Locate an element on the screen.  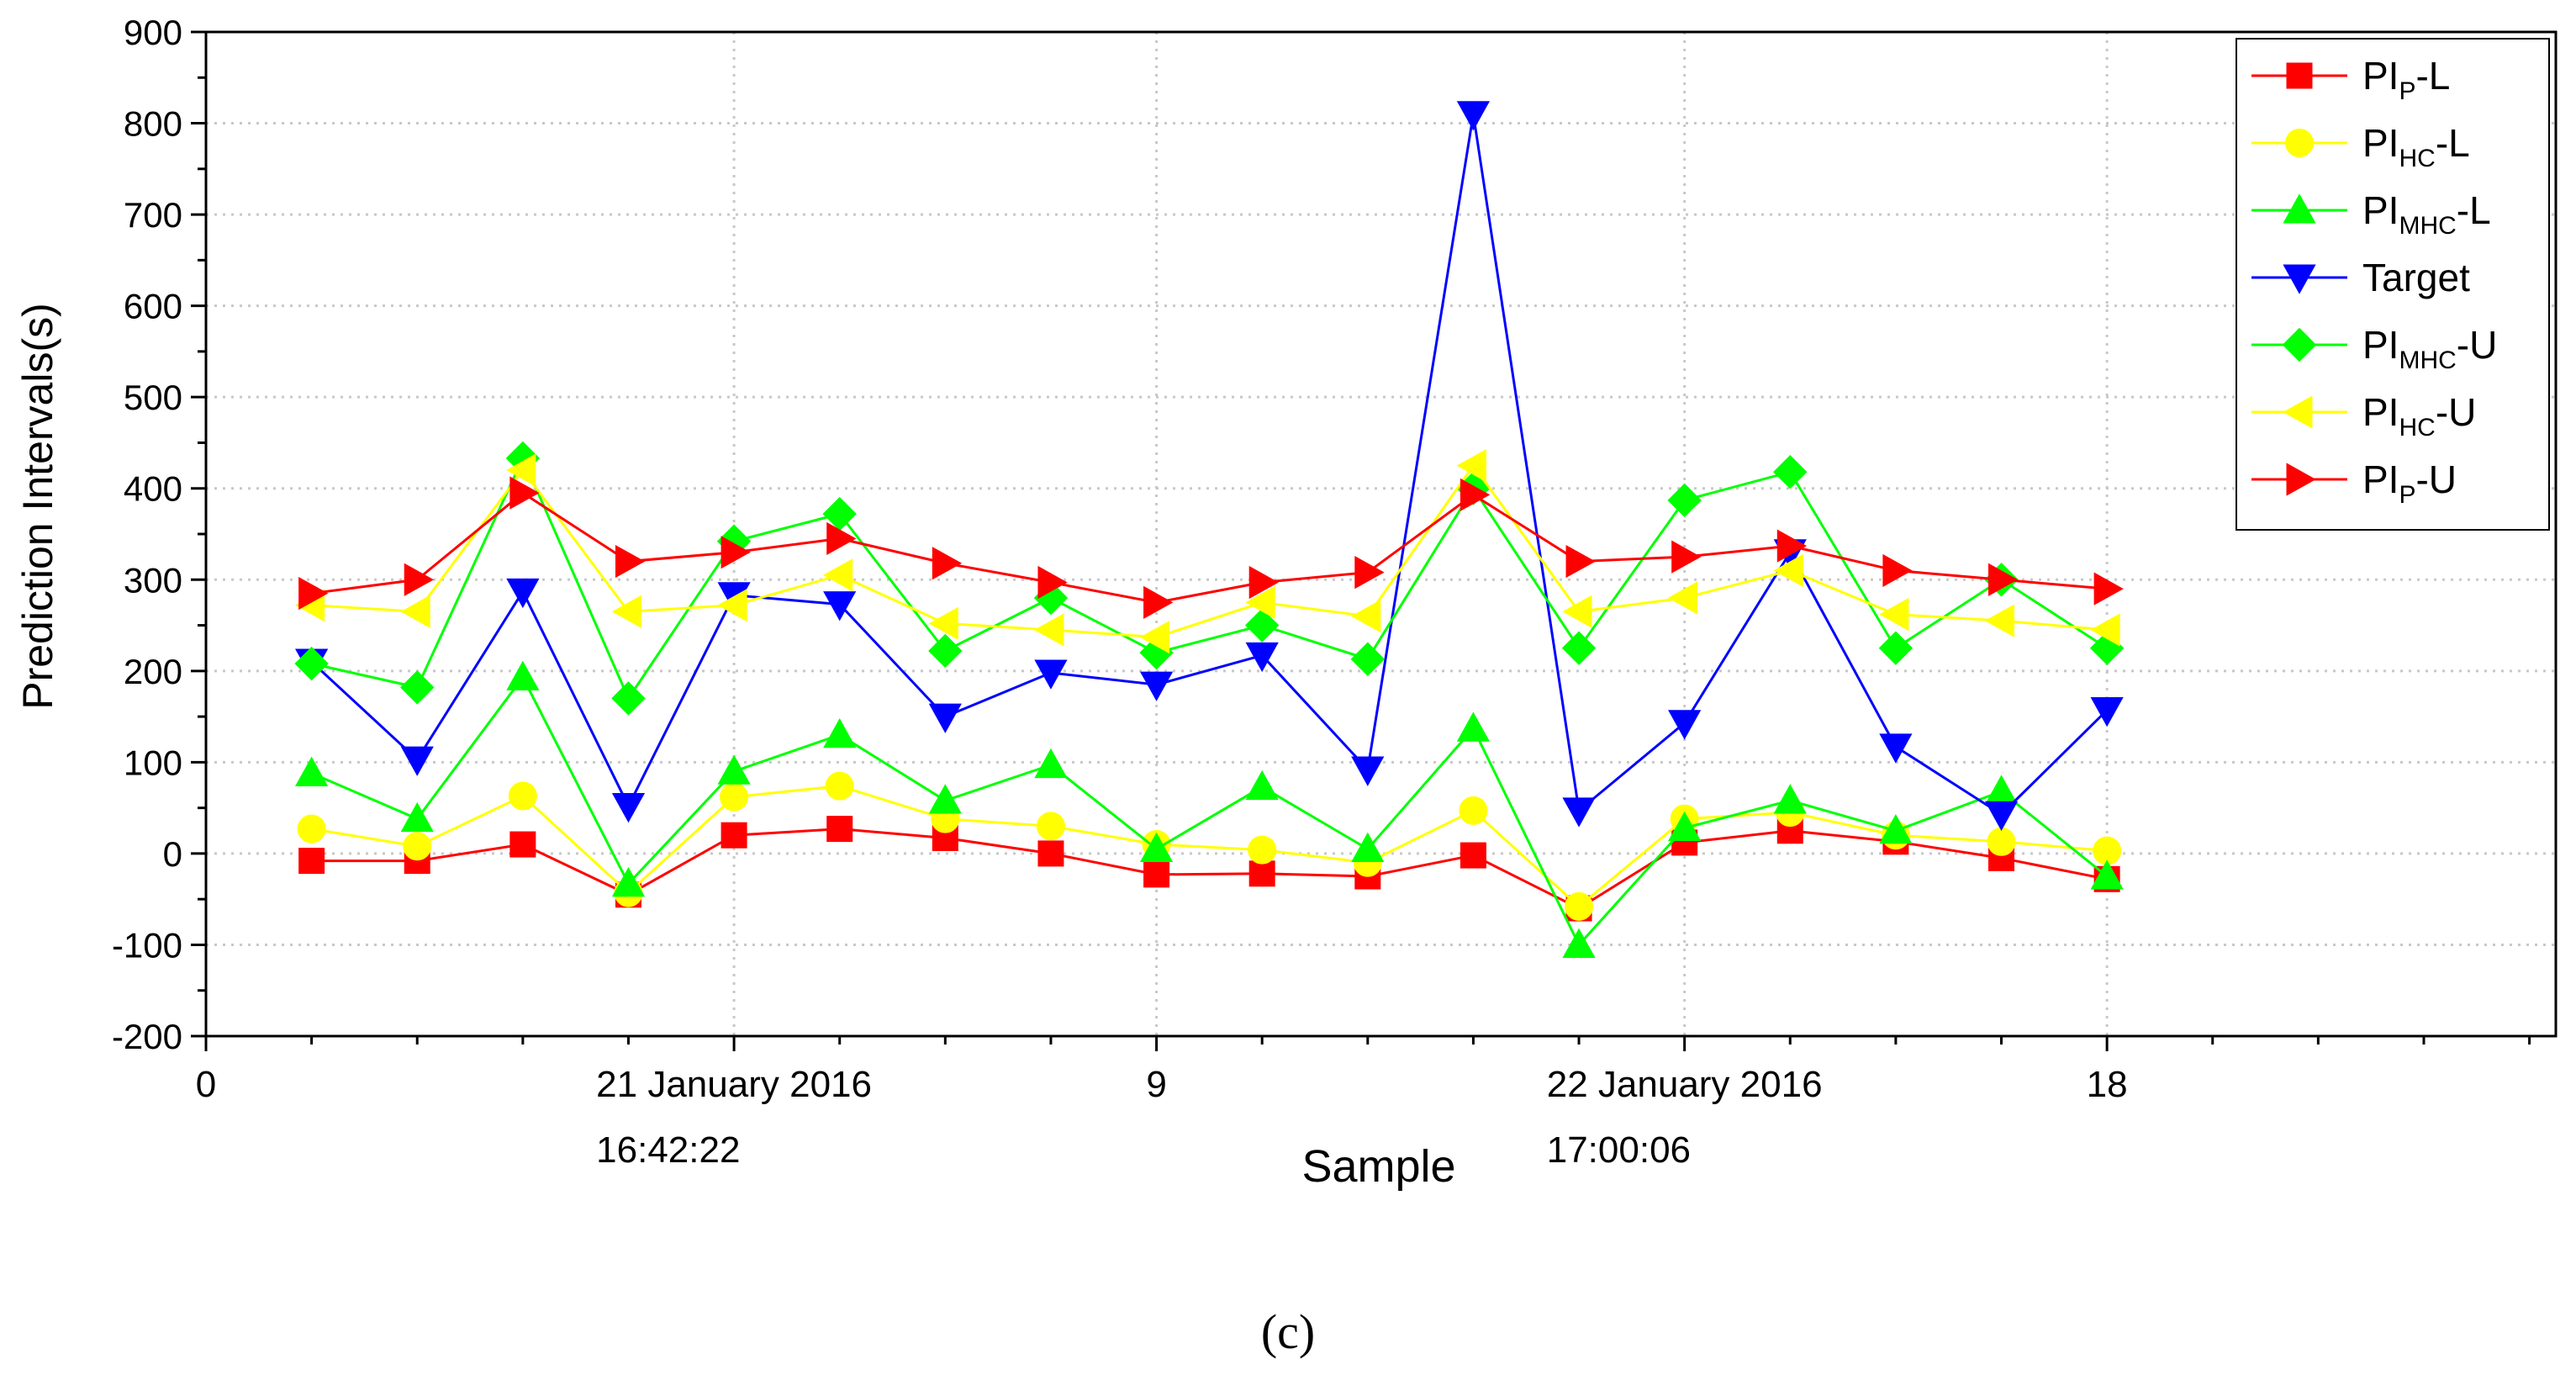
series-pihc-l is located at coordinates (1209, 846).